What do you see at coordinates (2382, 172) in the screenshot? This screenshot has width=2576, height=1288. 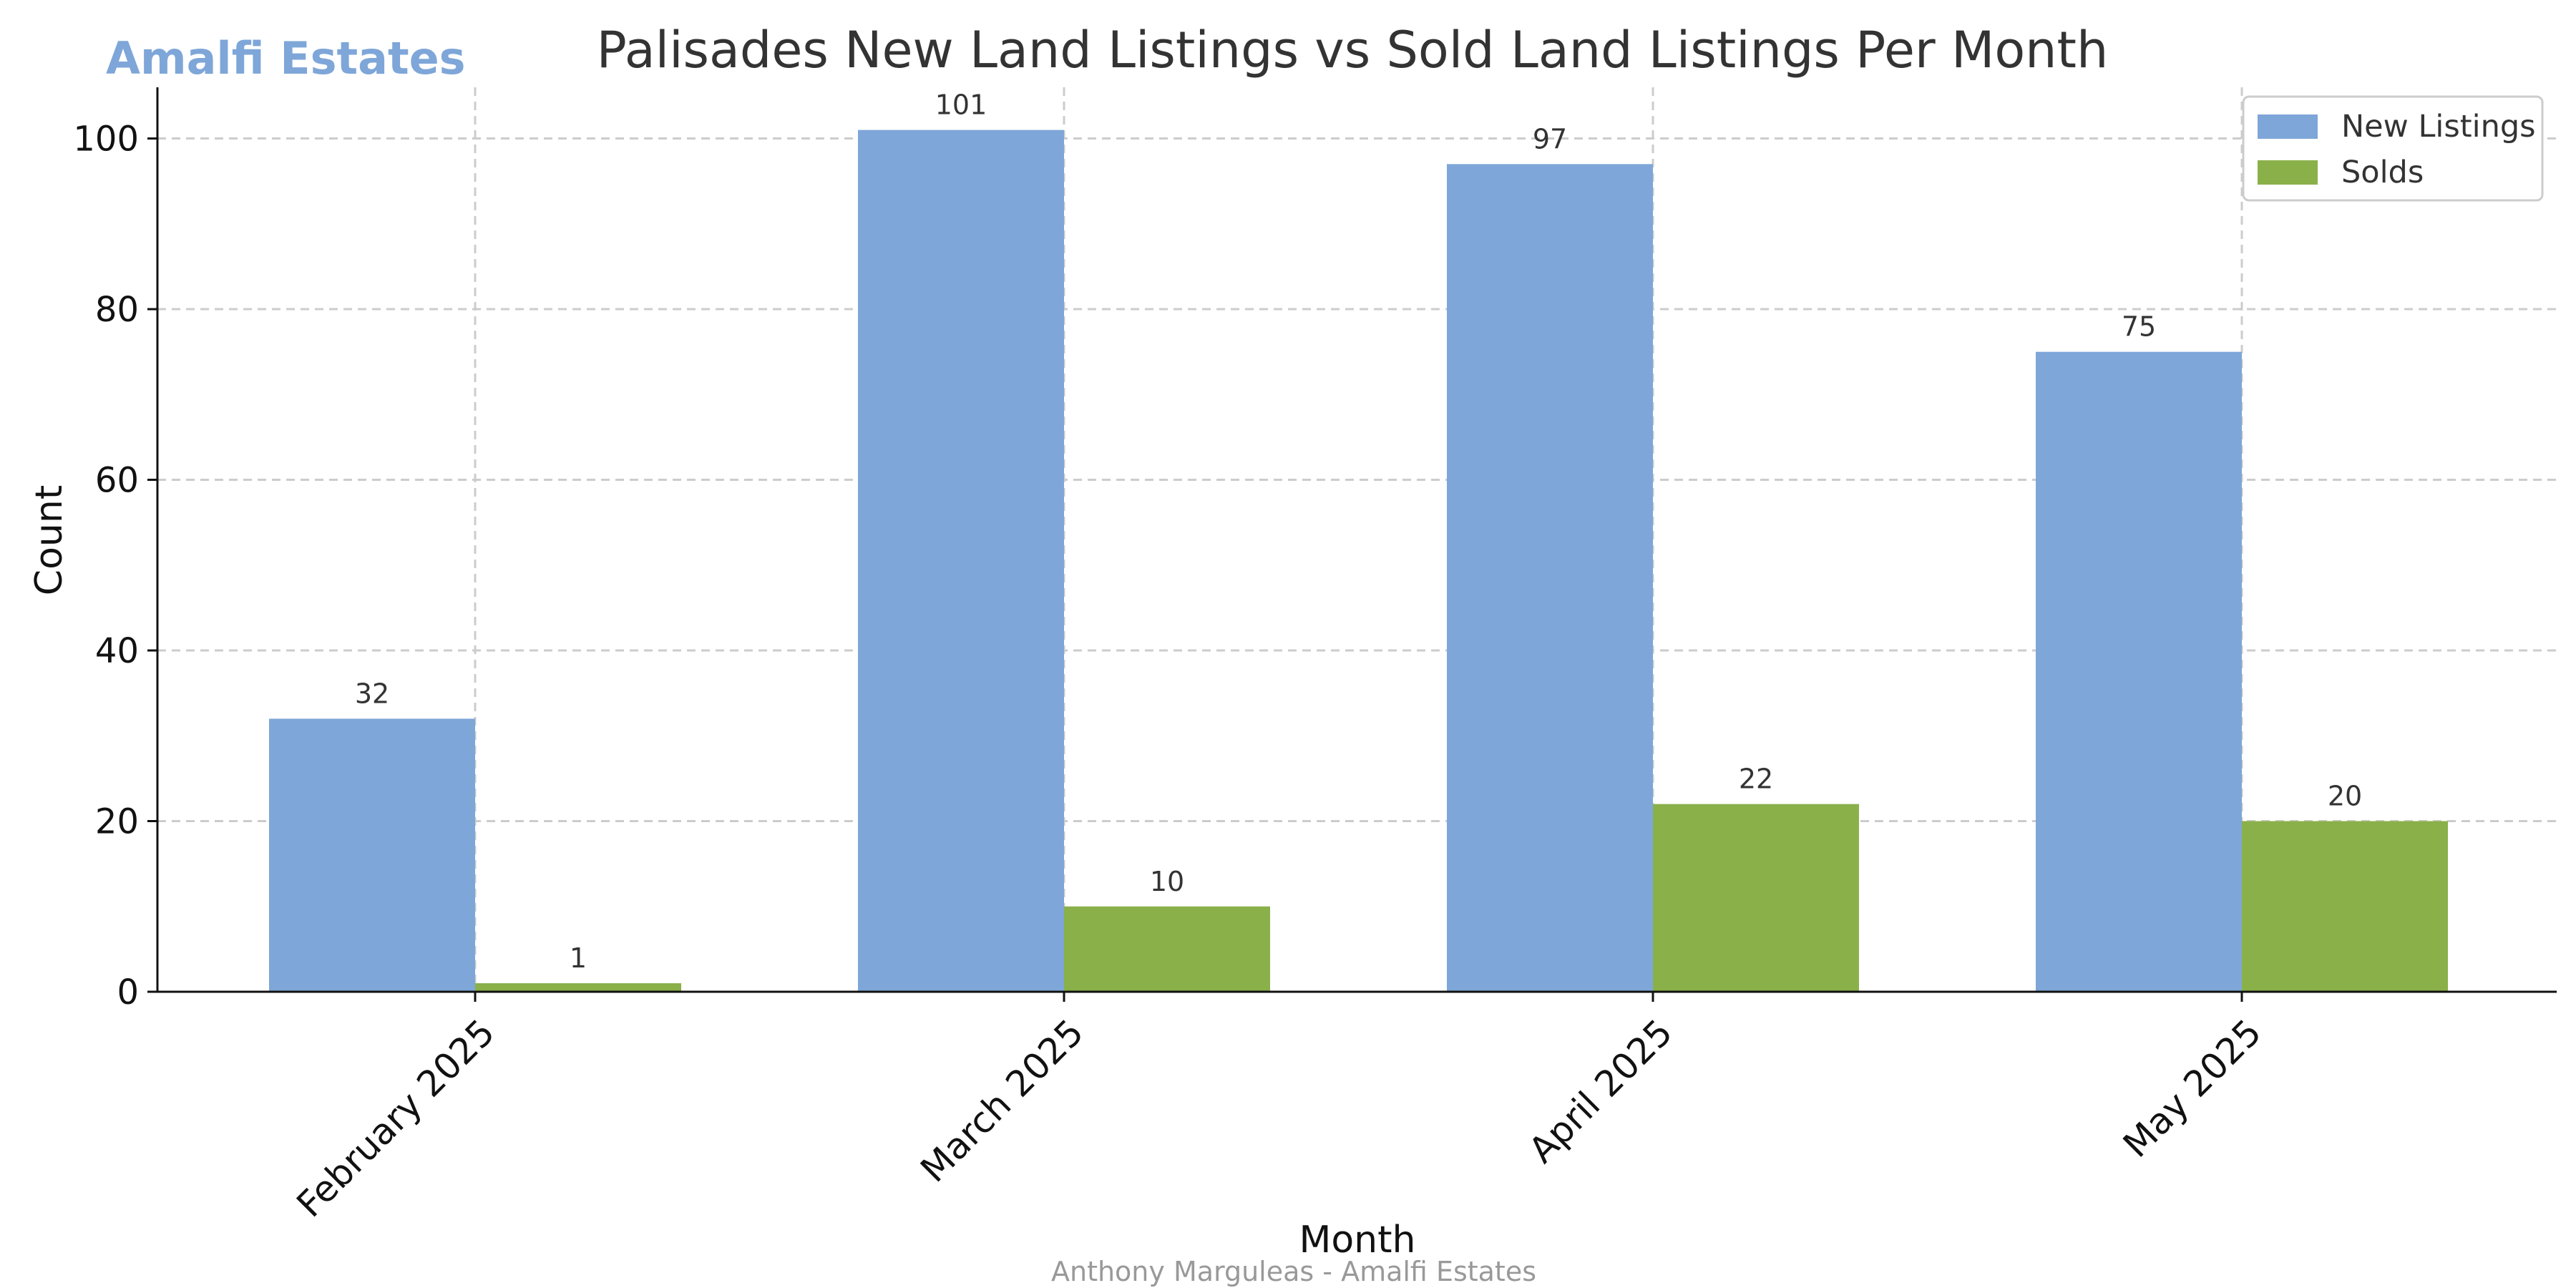 I see `legend-label-solds: Solds` at bounding box center [2382, 172].